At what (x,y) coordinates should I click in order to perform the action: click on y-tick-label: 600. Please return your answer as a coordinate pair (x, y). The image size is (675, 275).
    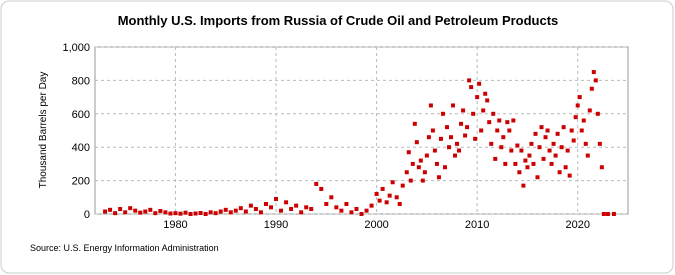
    Looking at the image, I should click on (81, 115).